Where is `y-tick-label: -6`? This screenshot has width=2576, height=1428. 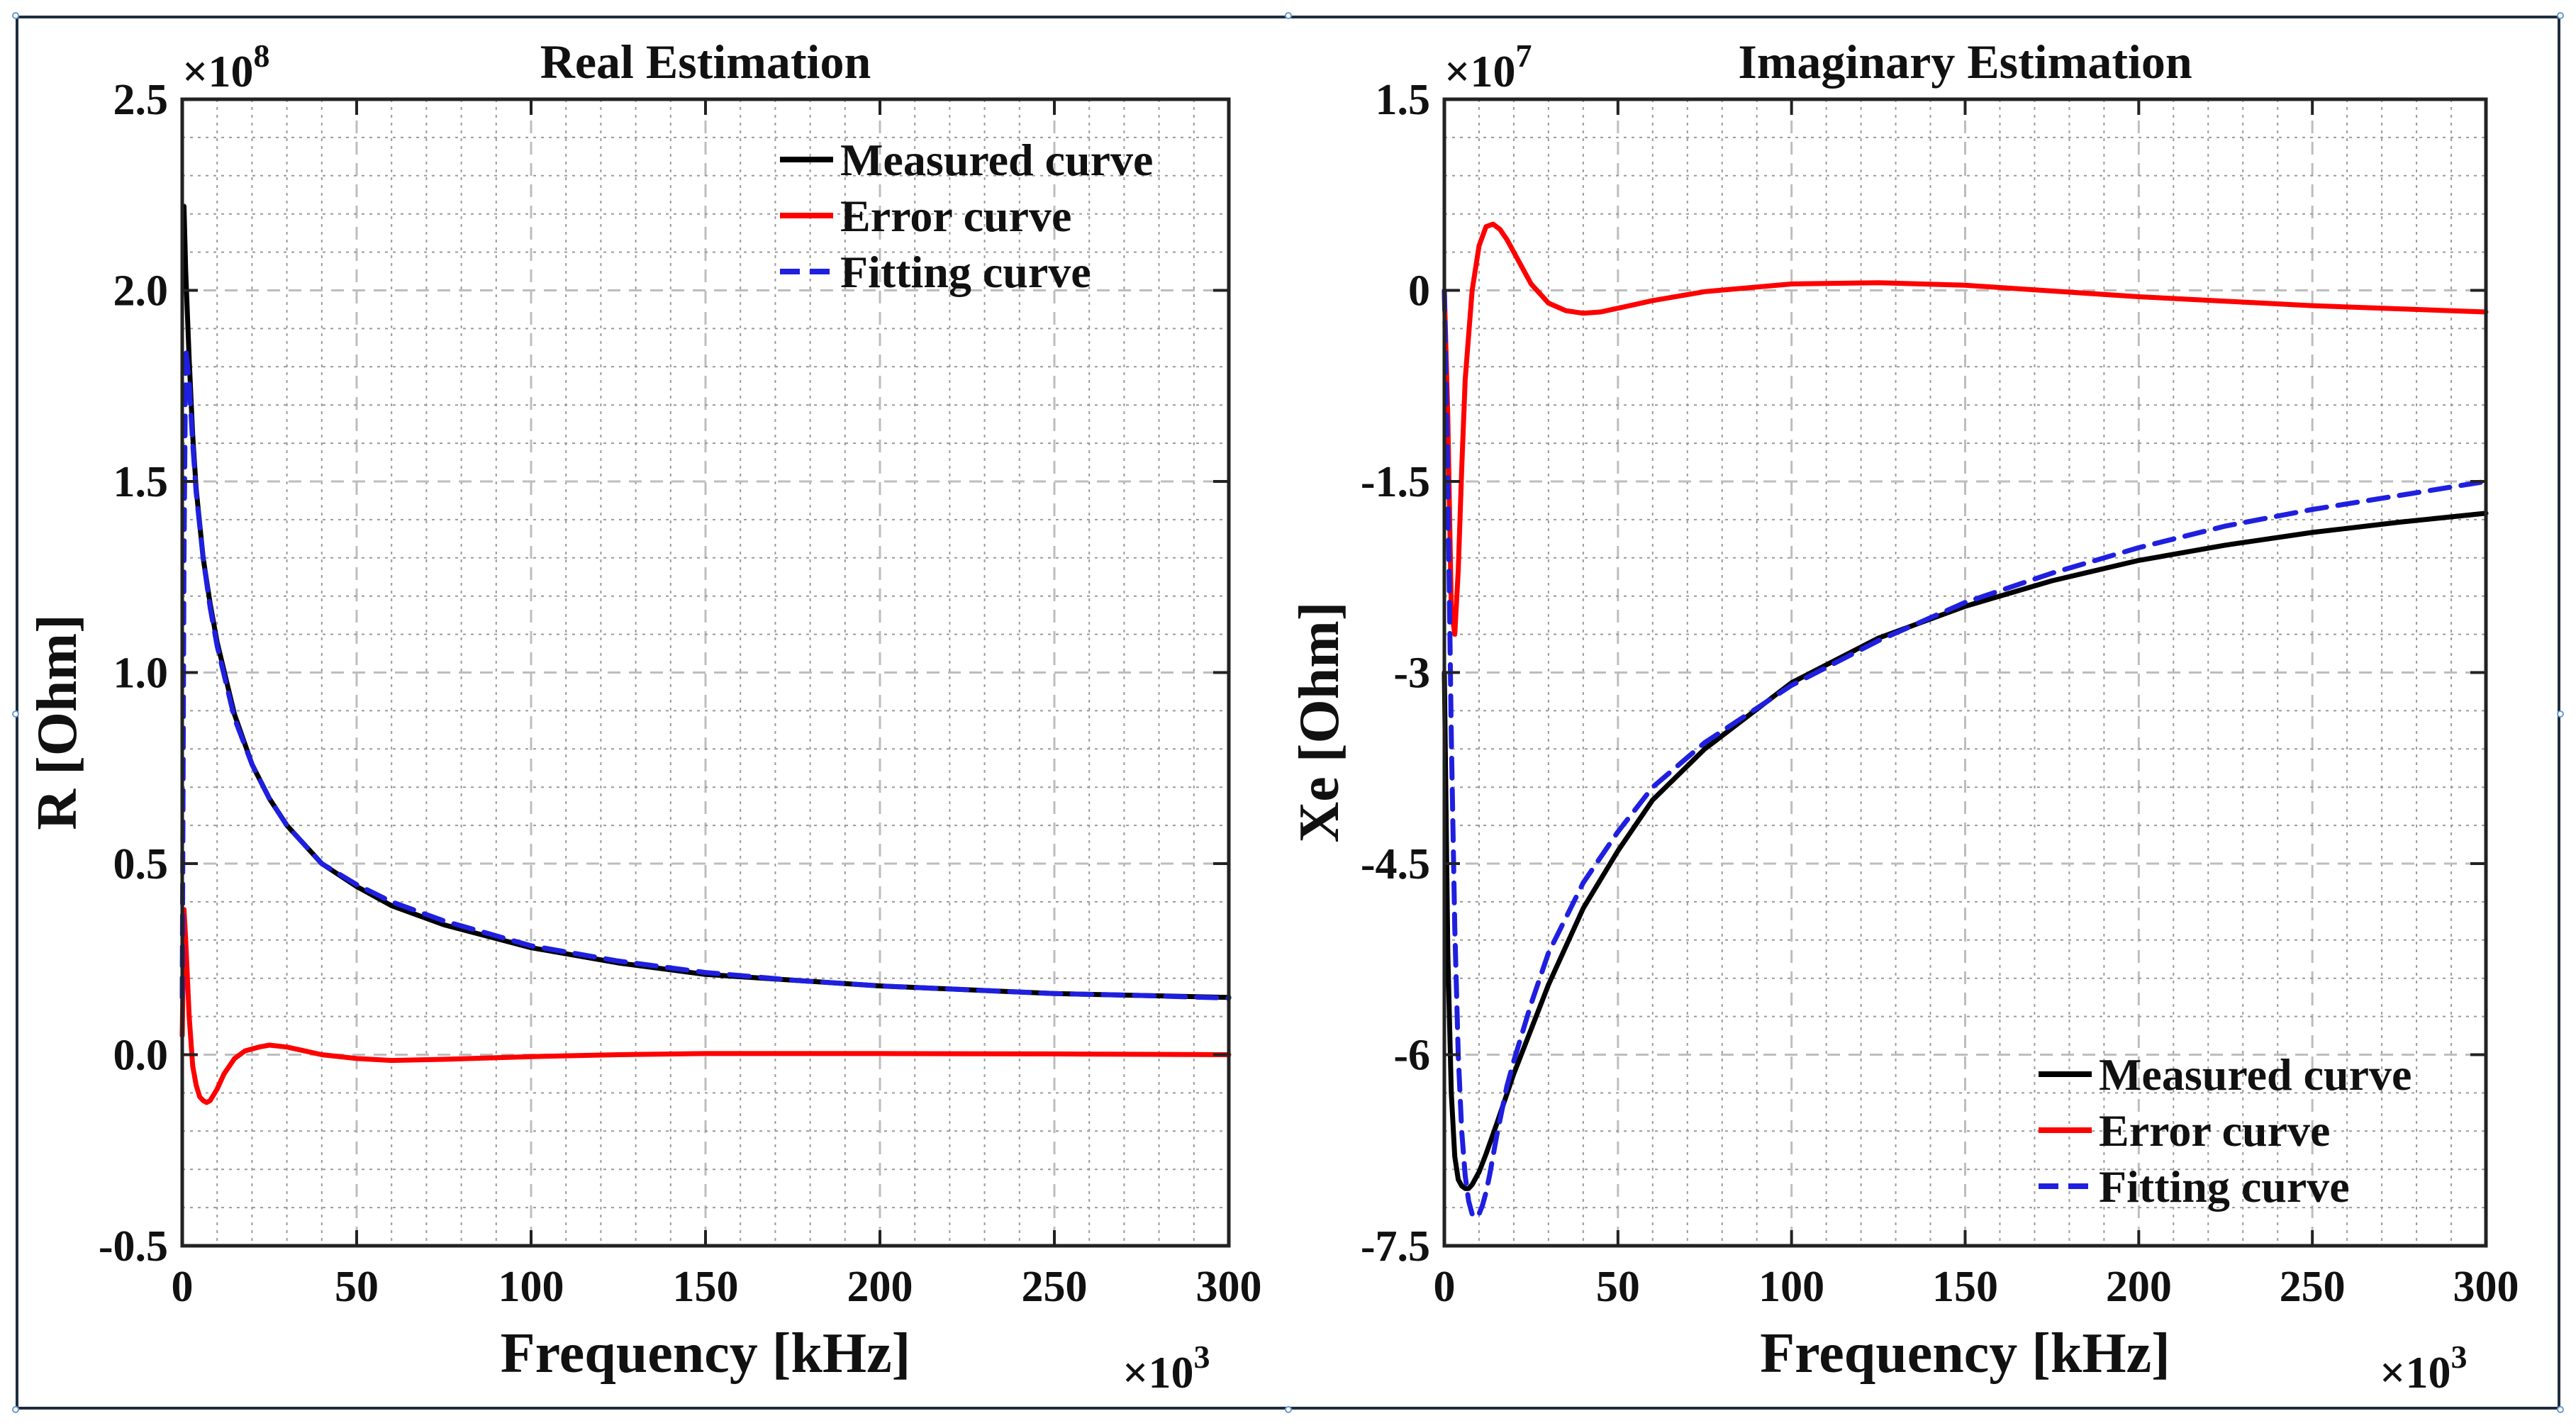
y-tick-label: -6 is located at coordinates (1411, 1056).